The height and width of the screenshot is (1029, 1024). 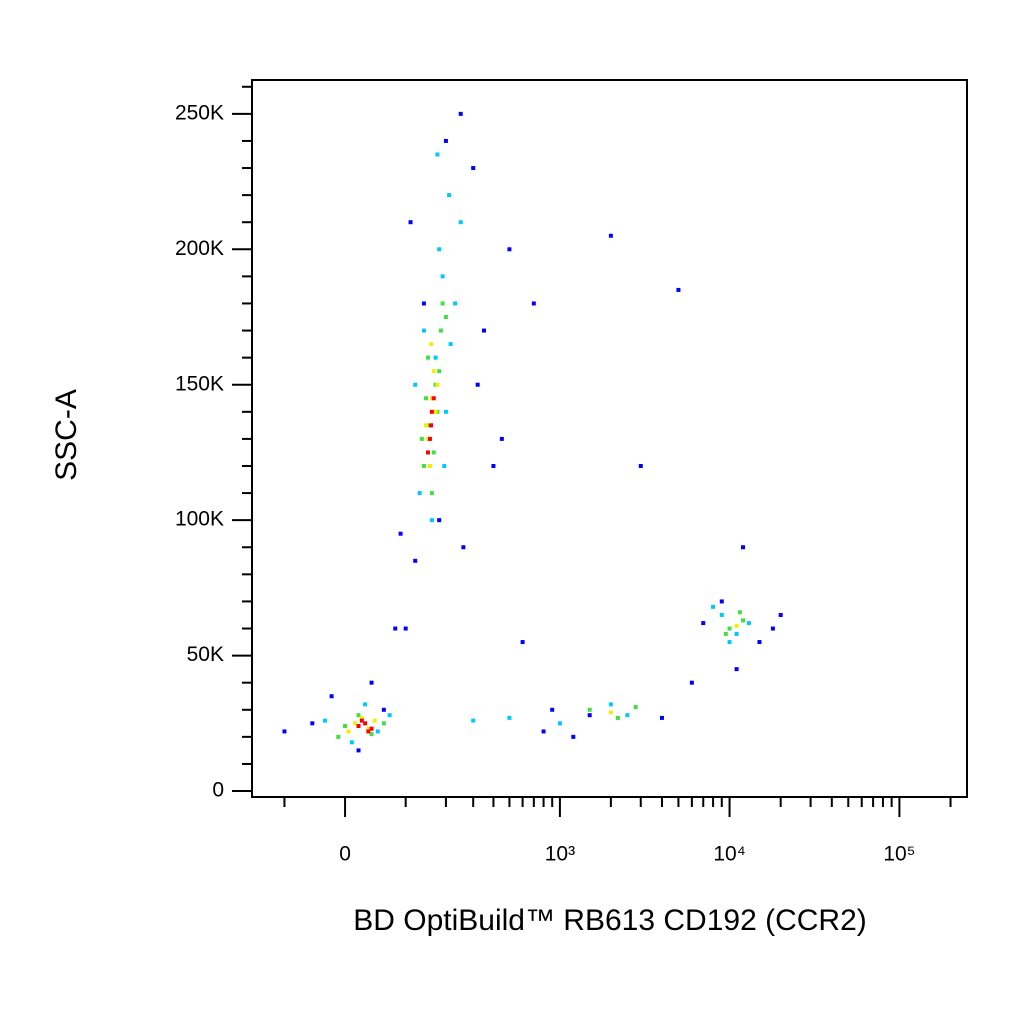 I want to click on y-tick-label: 0, so click(x=218, y=790).